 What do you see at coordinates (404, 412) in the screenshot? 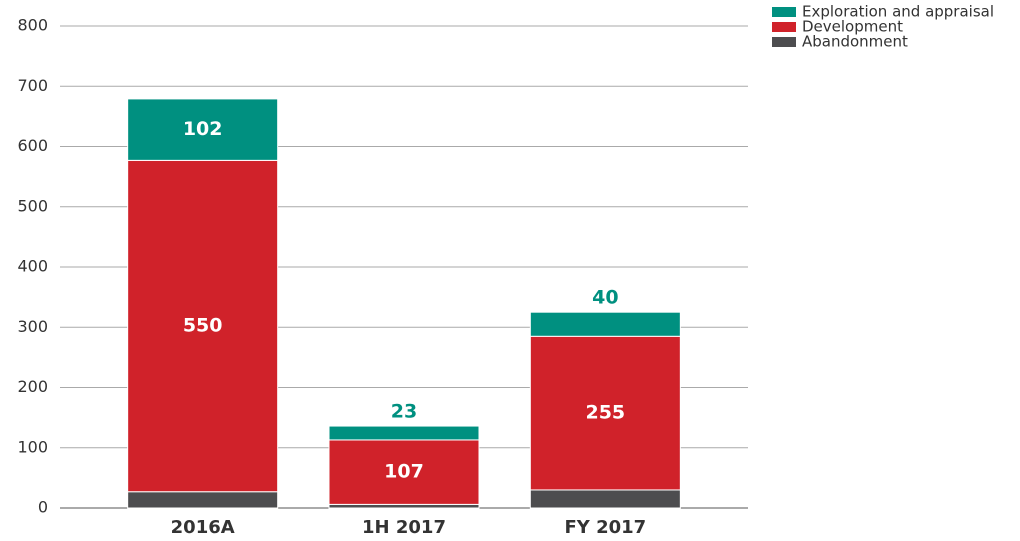
I see `data-label: 23` at bounding box center [404, 412].